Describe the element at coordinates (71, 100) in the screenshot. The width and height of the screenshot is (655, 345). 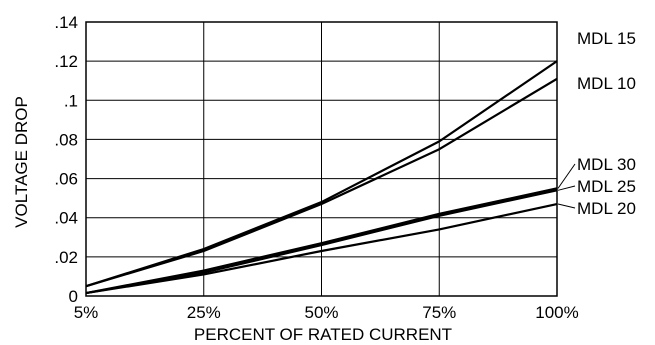
I see `y-tick-label: .1` at that location.